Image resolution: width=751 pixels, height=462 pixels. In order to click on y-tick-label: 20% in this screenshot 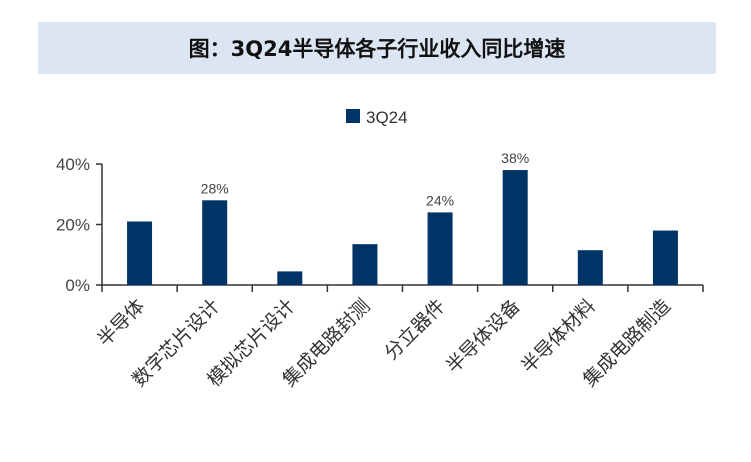, I will do `click(73, 225)`.